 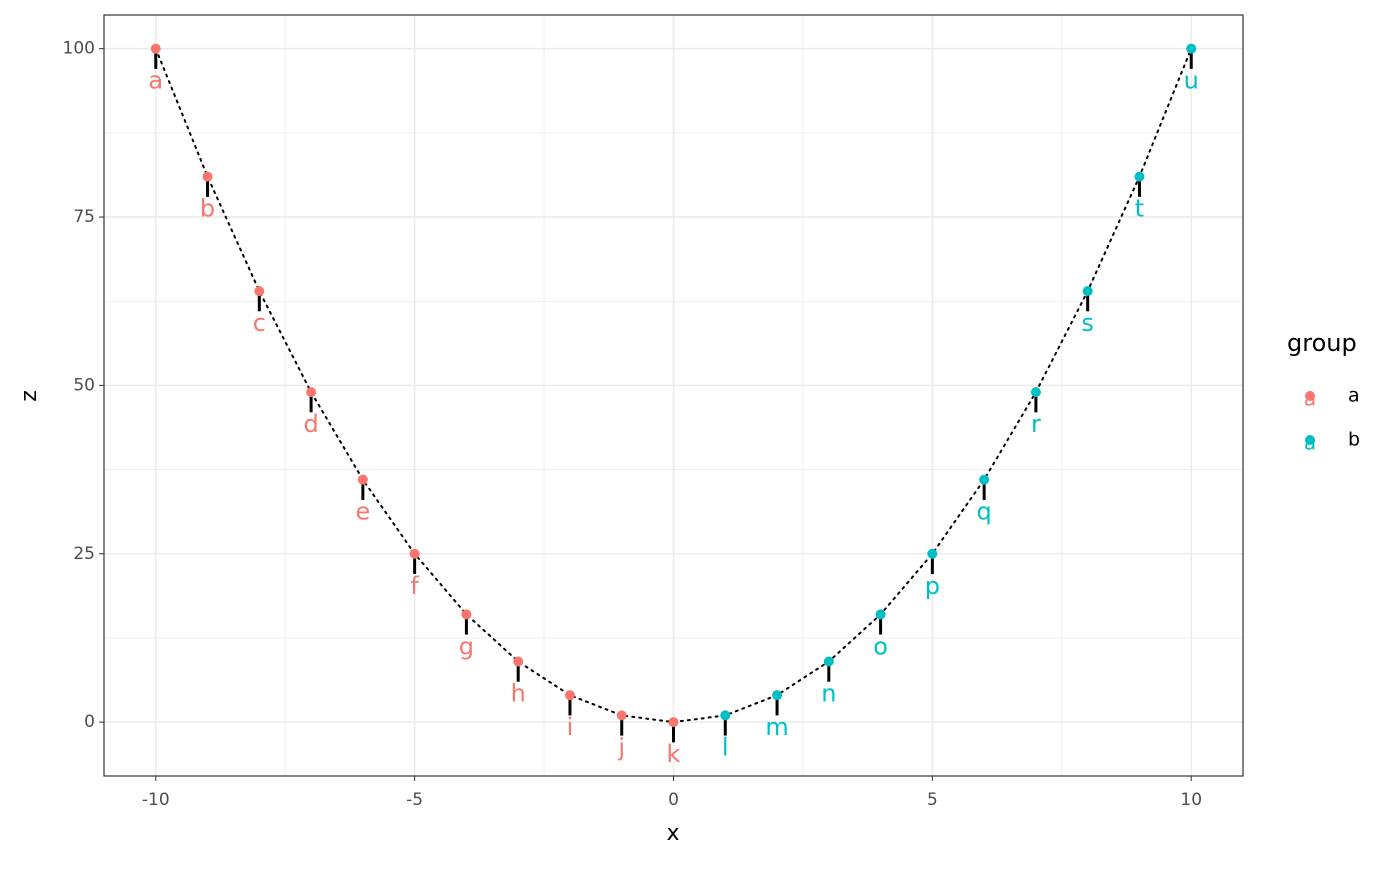 What do you see at coordinates (984, 512) in the screenshot?
I see `point-label: q` at bounding box center [984, 512].